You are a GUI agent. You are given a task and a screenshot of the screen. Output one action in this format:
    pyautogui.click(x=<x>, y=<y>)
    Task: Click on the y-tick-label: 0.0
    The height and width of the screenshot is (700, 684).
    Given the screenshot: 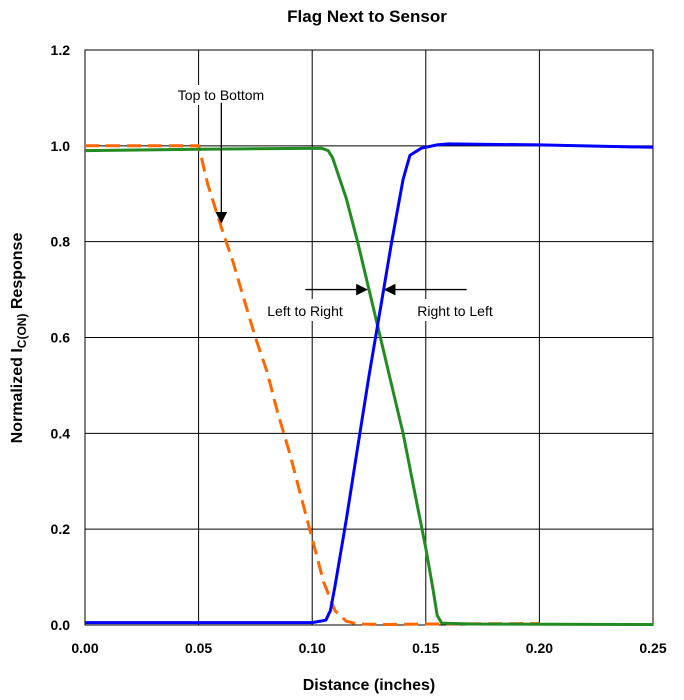 What is the action you would take?
    pyautogui.click(x=61, y=625)
    